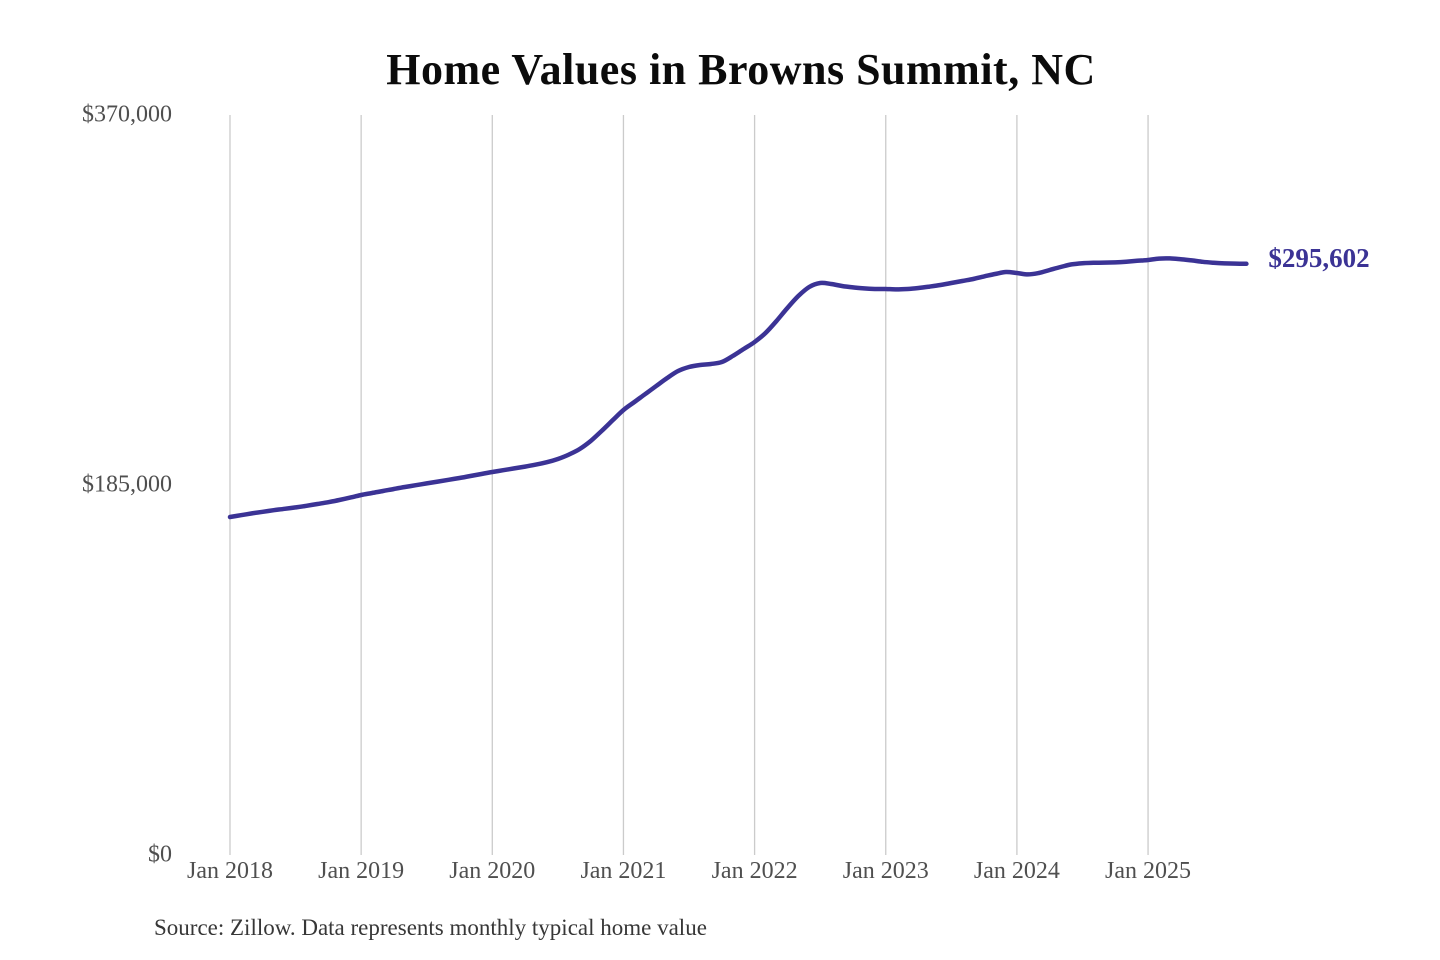 Image resolution: width=1440 pixels, height=960 pixels. I want to click on x-tick-jan-2020: Jan 2020, so click(492, 871).